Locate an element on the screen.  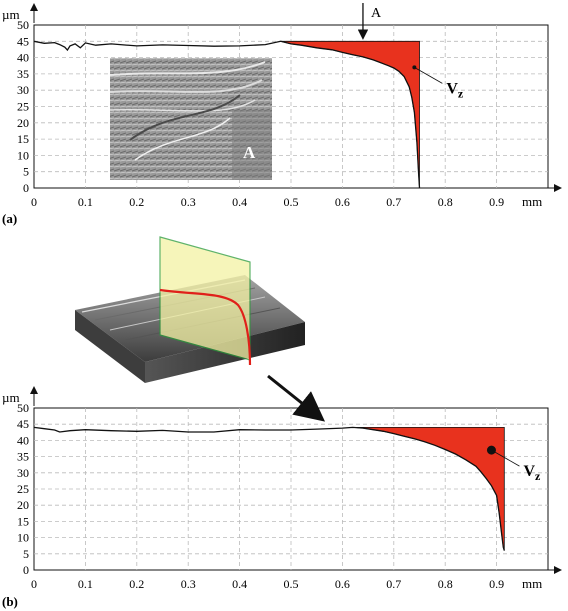
volume-label-a: Vz is located at coordinates (455, 90).